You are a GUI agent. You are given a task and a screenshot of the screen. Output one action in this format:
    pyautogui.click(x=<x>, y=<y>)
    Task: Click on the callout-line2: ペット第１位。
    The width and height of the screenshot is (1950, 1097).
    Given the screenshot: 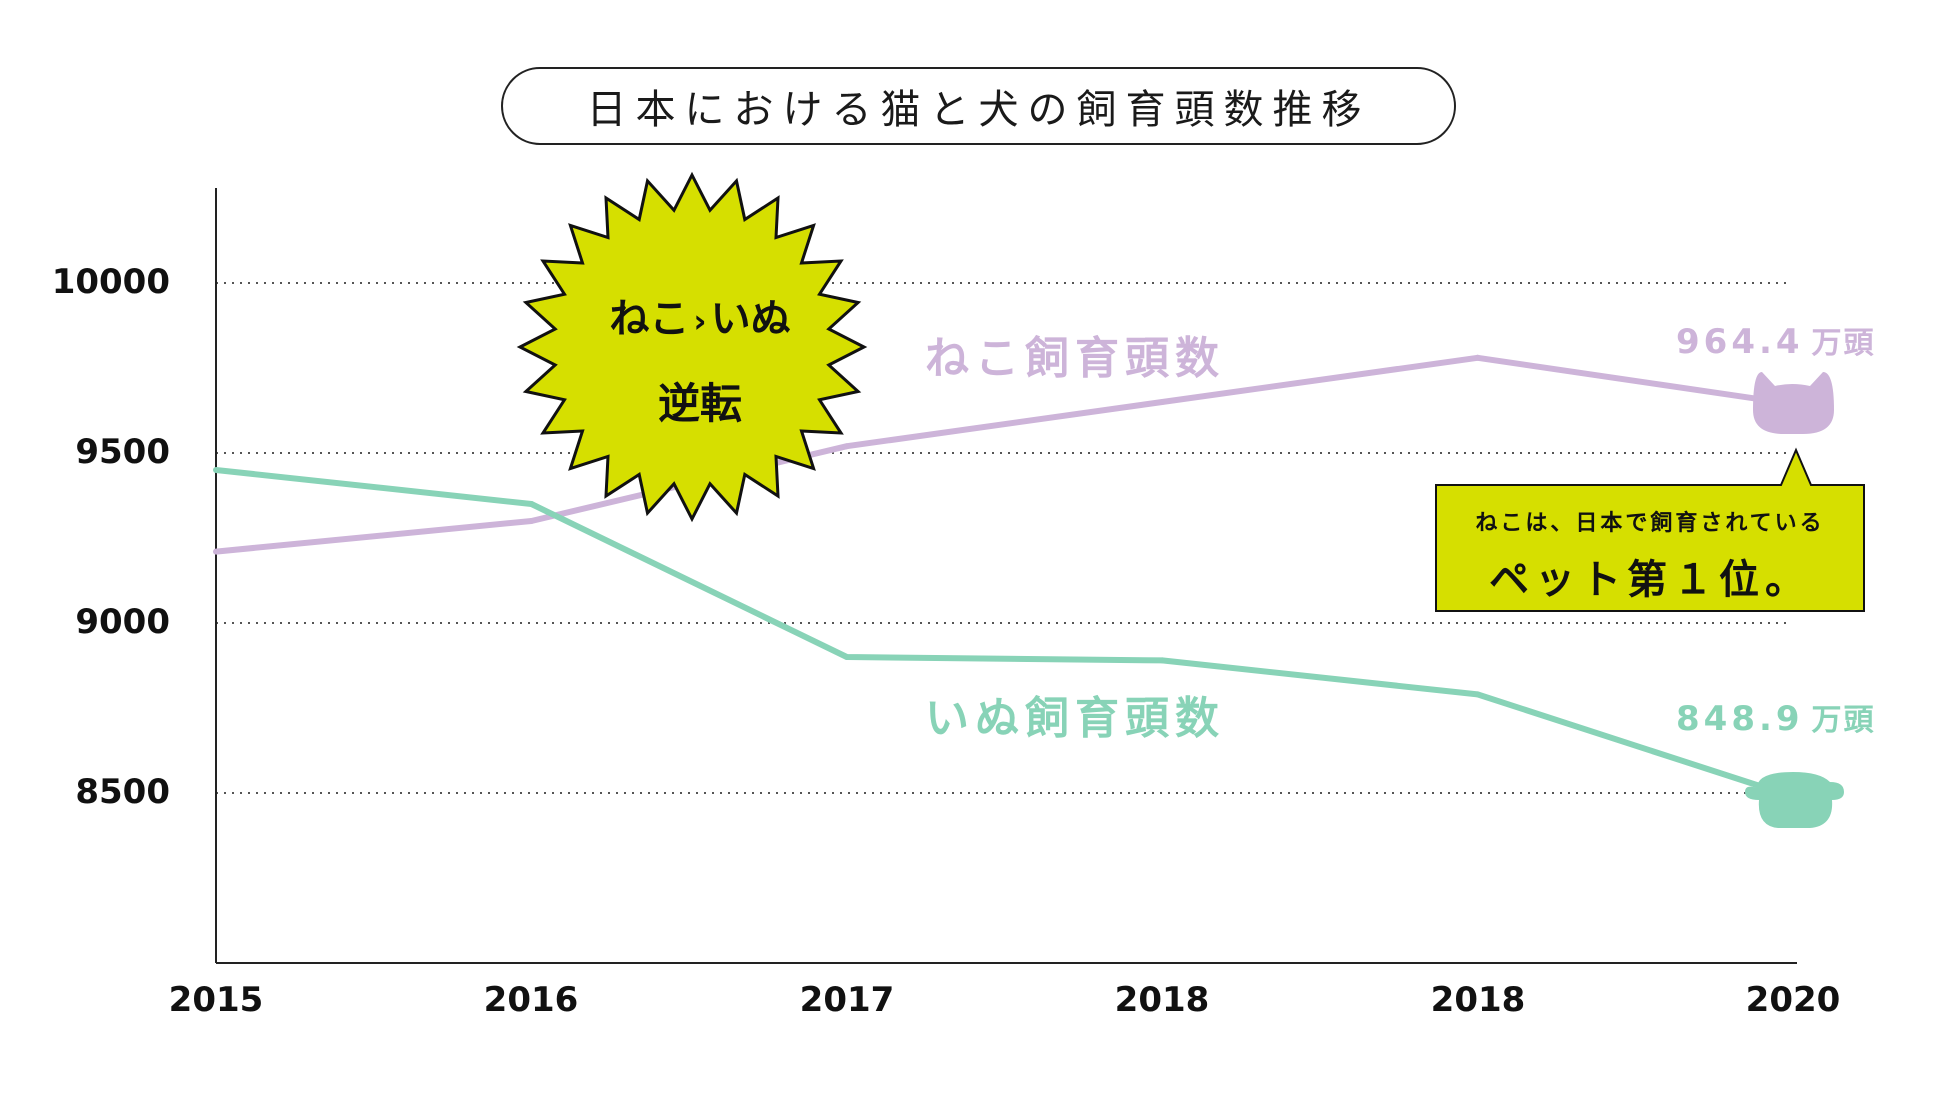 What is the action you would take?
    pyautogui.click(x=1650, y=580)
    